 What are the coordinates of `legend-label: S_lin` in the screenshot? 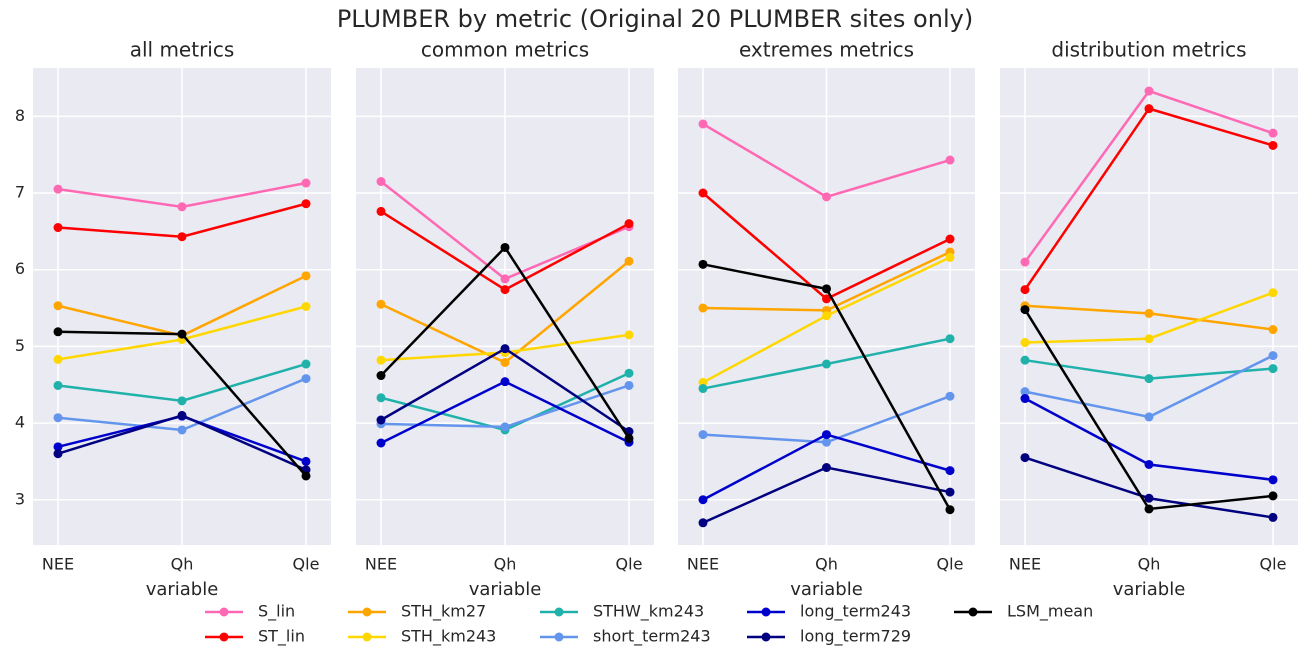 It's located at (276, 612).